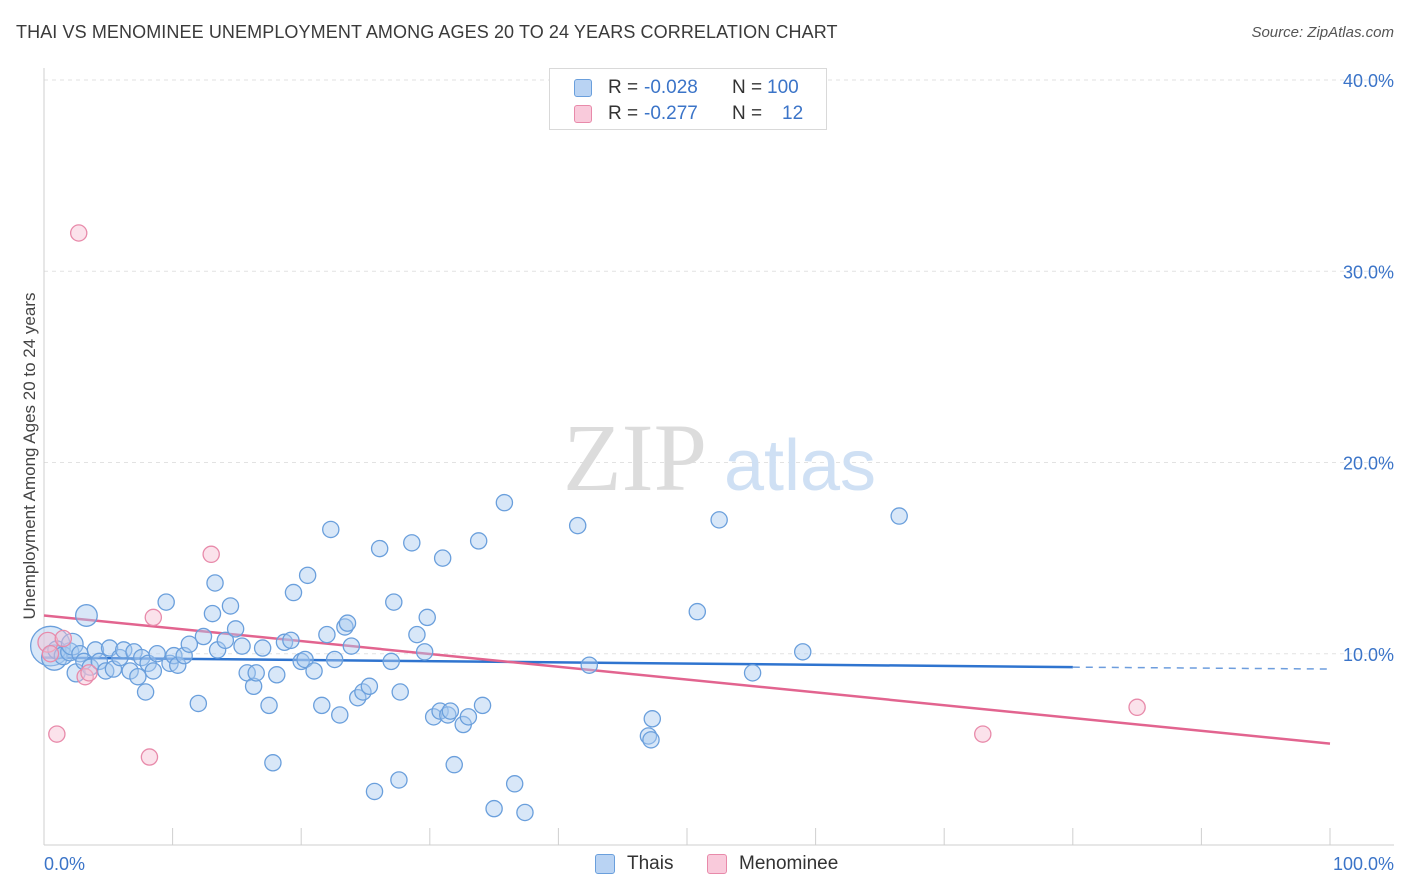 The height and width of the screenshot is (892, 1406). What do you see at coordinates (1368, 81) in the screenshot?
I see `y-tick-label: 40.0%` at bounding box center [1368, 81].